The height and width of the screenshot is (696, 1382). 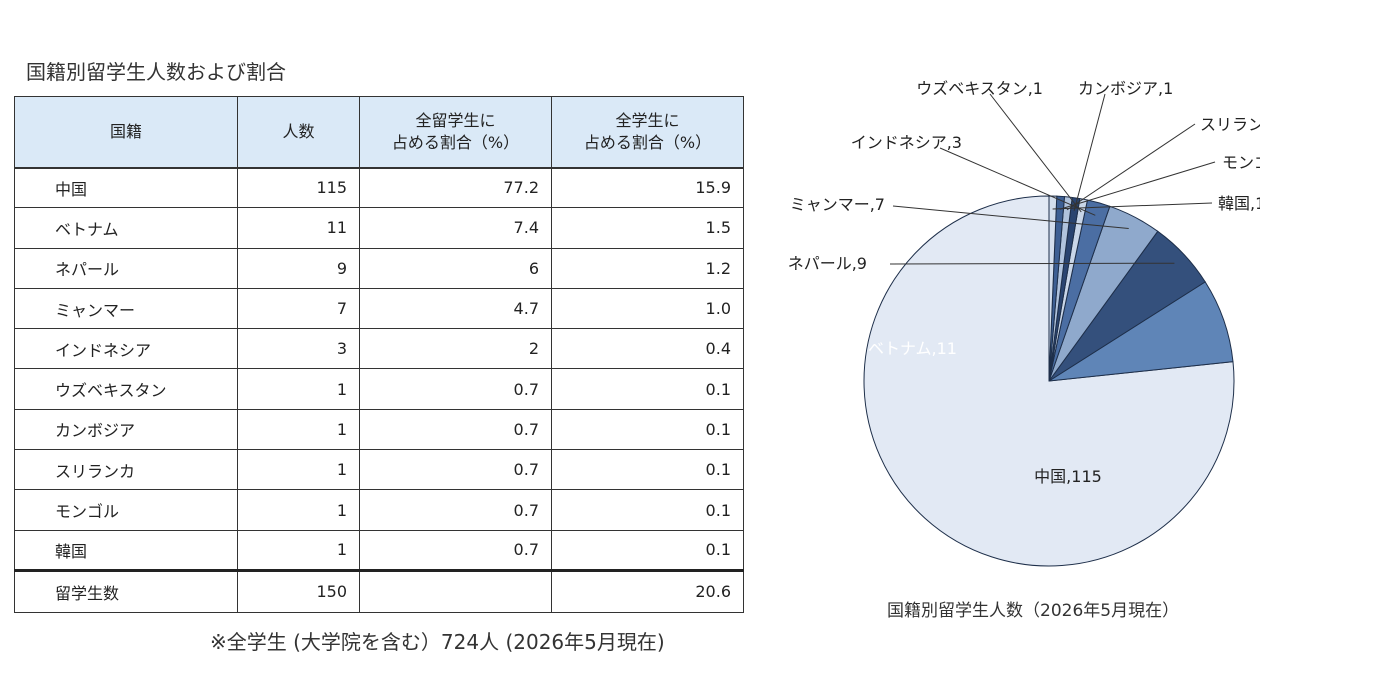 I want to click on table-total-row: 留学生数 150 20.6, so click(x=379, y=590).